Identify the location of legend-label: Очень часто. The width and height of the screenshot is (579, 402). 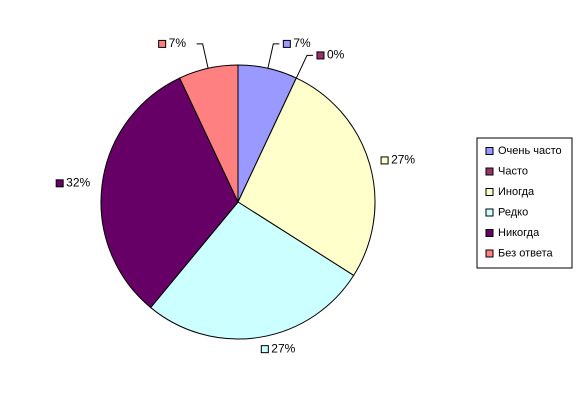
(530, 151).